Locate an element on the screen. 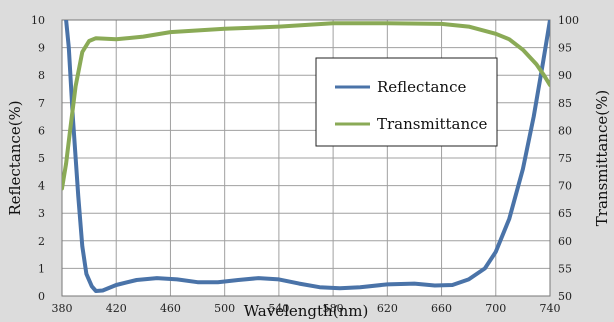  x-tick-label: 580 is located at coordinates (333, 308).